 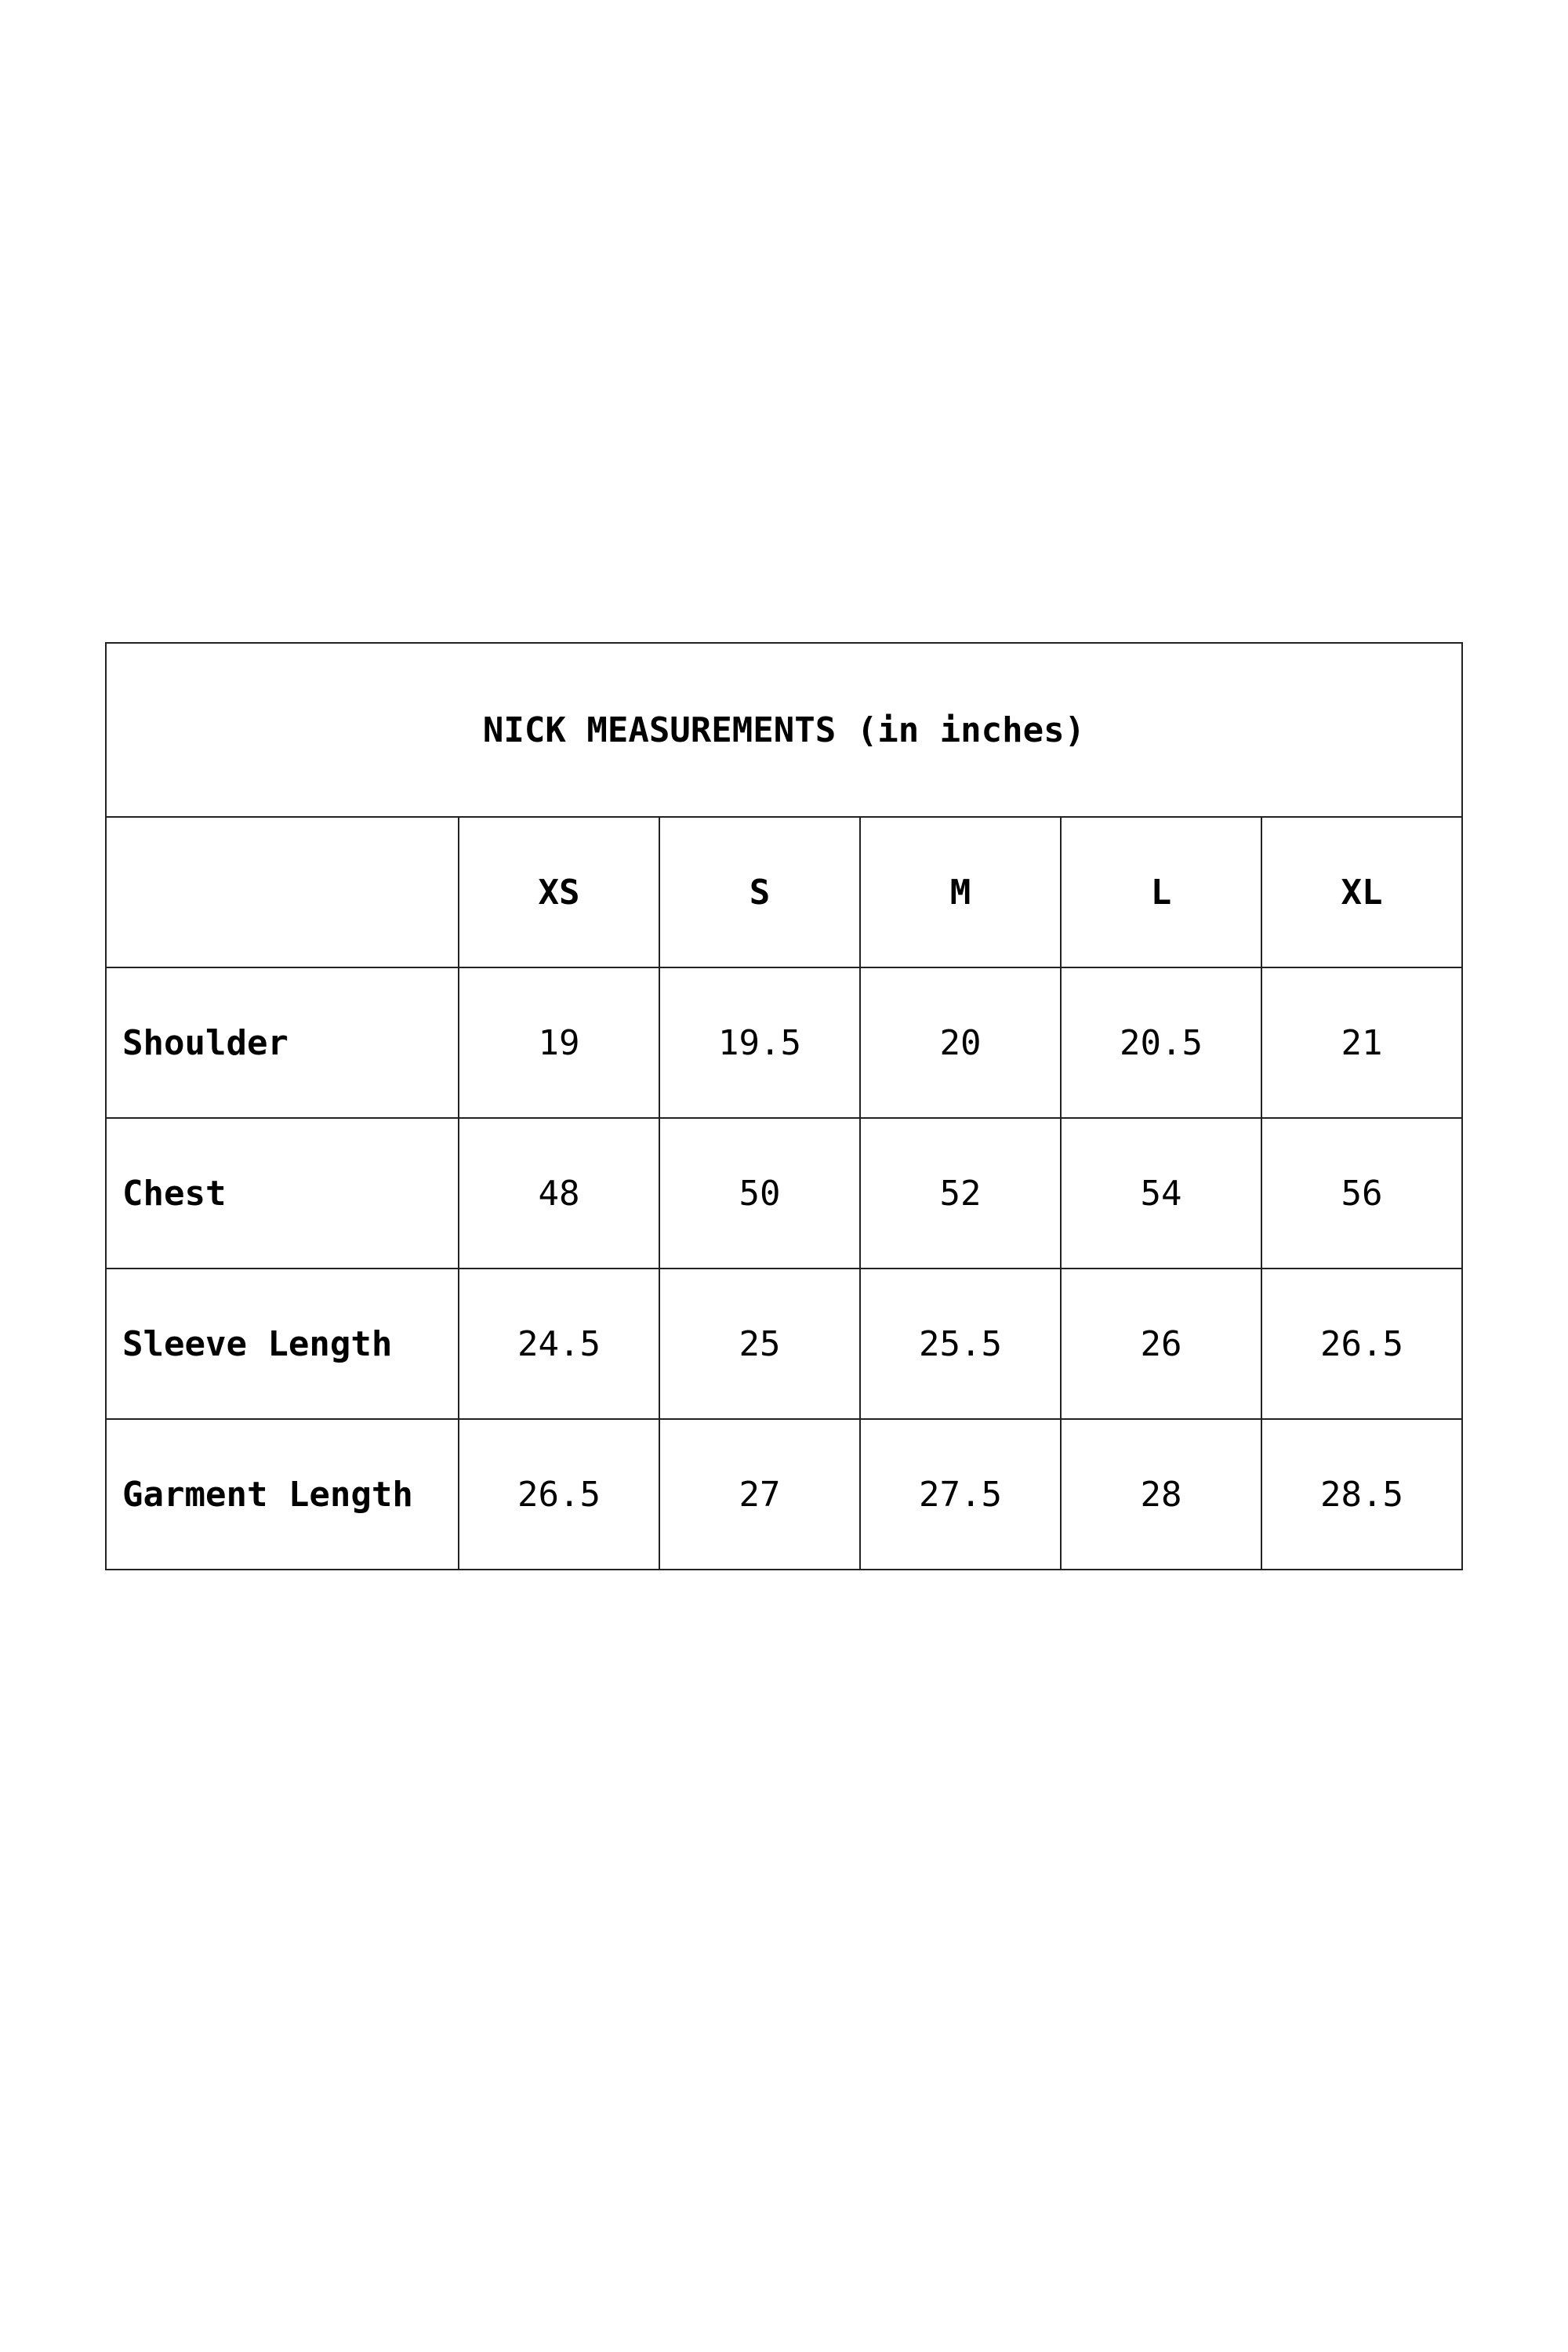 I want to click on size-header-row: XS S M L XL, so click(x=784, y=892).